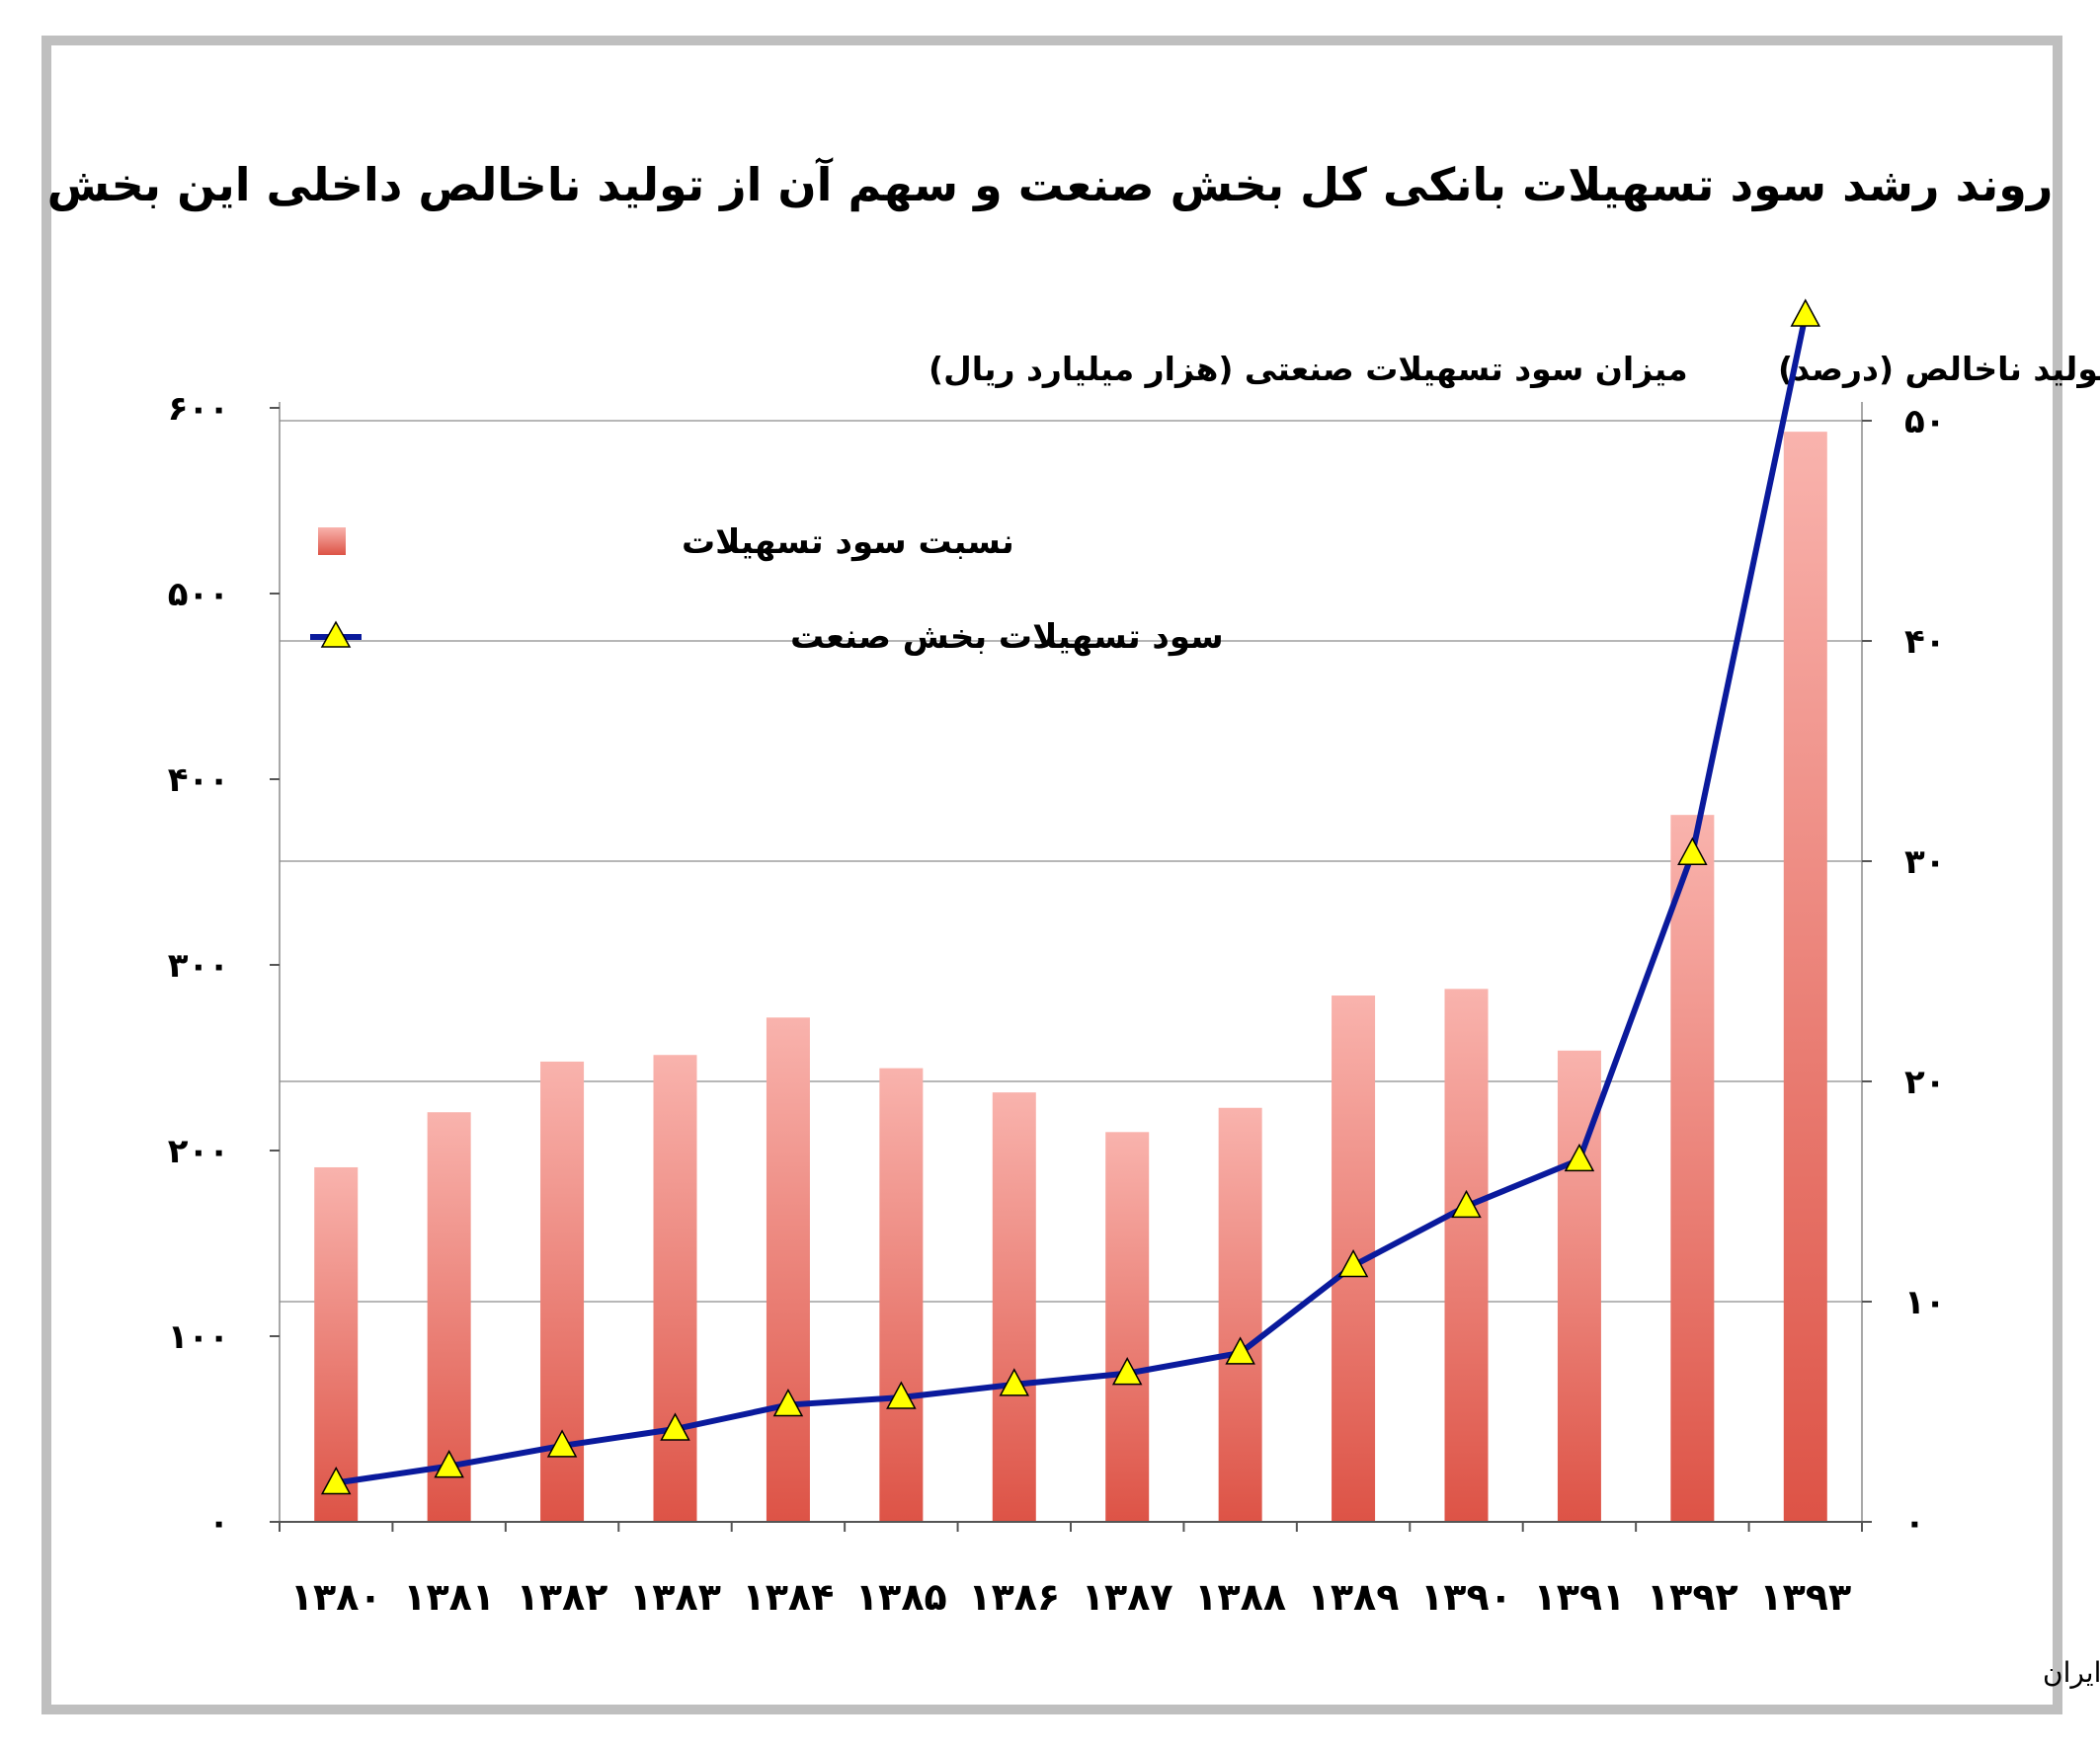  Describe the element at coordinates (901, 1597) in the screenshot. I see `x-tick-label: ۱۳۸۵` at that location.